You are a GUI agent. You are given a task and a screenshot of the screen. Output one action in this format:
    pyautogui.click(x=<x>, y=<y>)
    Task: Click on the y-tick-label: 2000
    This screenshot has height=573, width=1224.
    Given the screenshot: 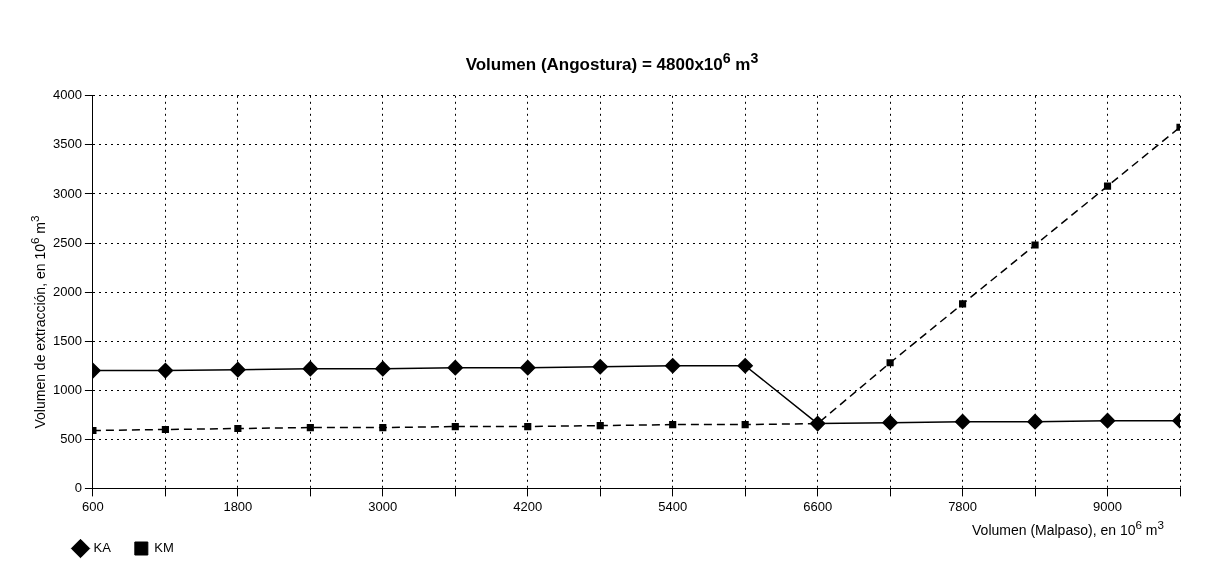 What is the action you would take?
    pyautogui.click(x=67, y=291)
    